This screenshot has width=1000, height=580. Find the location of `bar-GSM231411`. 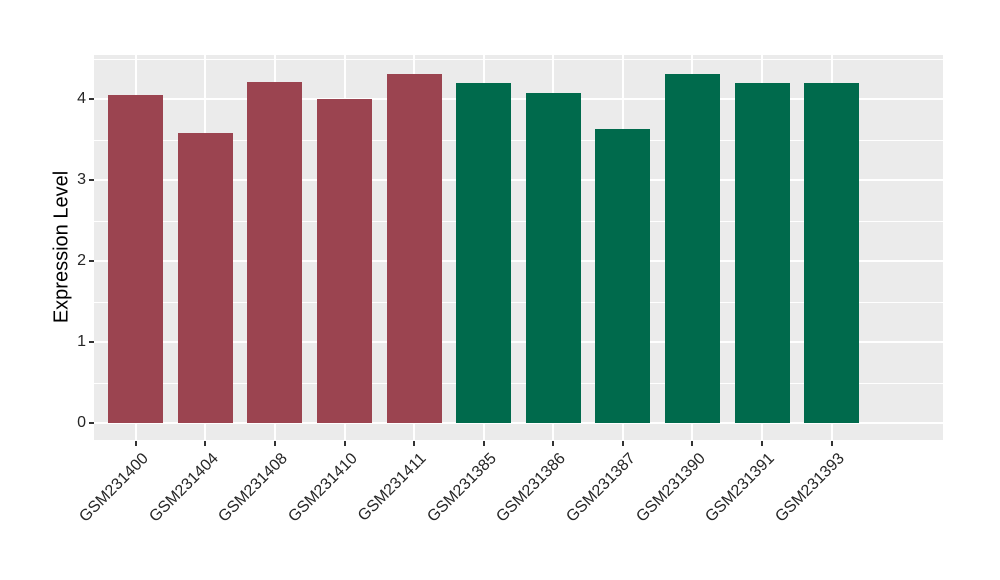

bar-GSM231411 is located at coordinates (414, 248).